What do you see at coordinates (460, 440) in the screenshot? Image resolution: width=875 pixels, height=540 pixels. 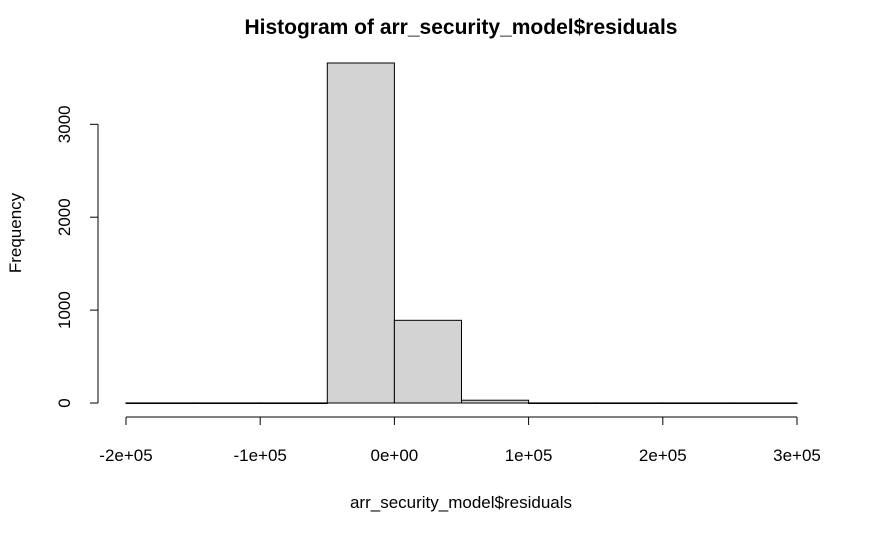 I see `x-axis: -2e+05 -1e+05 0e+00 1e+05 2e+05 3e+05` at bounding box center [460, 440].